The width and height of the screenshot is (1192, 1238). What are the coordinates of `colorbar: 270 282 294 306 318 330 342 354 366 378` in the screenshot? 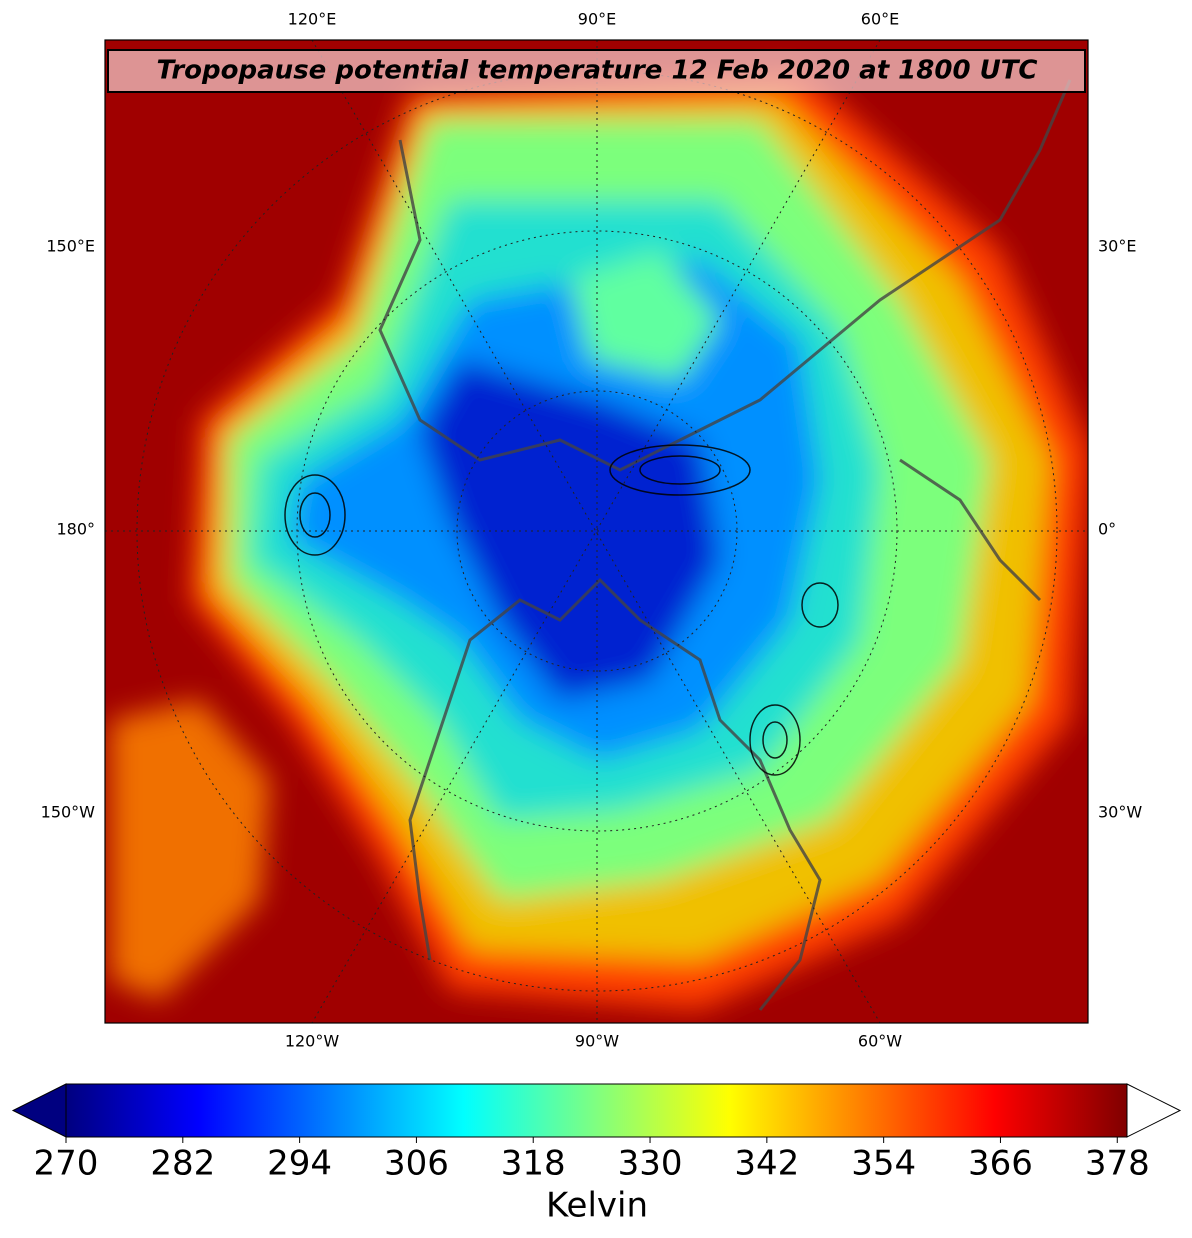 It's located at (596, 1133).